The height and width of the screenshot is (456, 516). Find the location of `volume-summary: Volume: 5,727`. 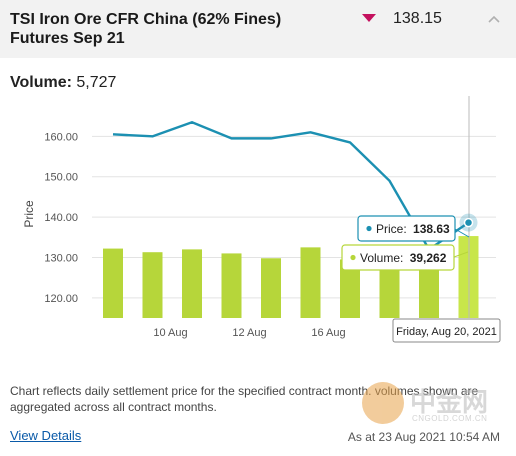

volume-summary: Volume: 5,727 is located at coordinates (63, 83).